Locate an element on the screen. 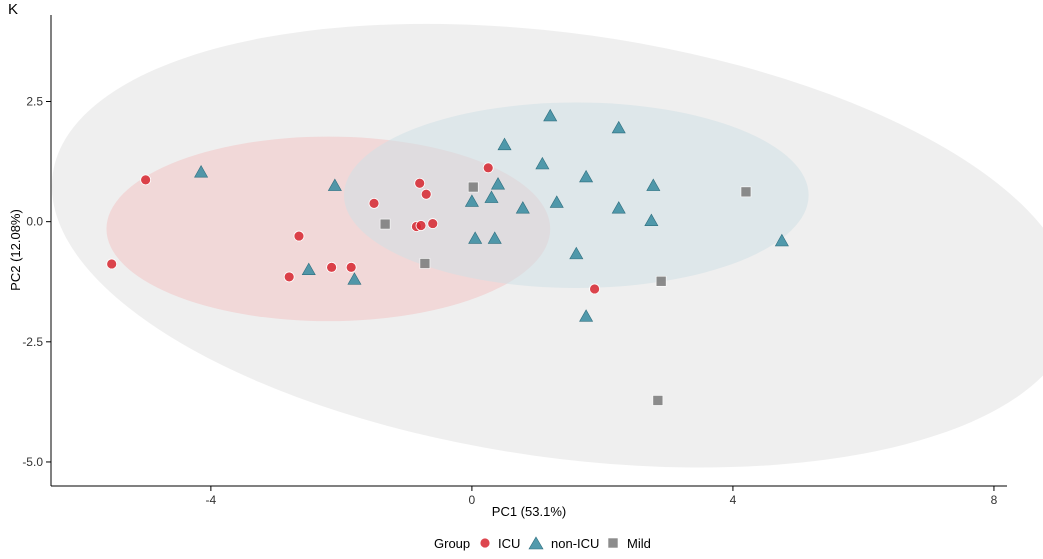 This screenshot has height=559, width=1043. x-tick-label-2: 4 is located at coordinates (733, 500).